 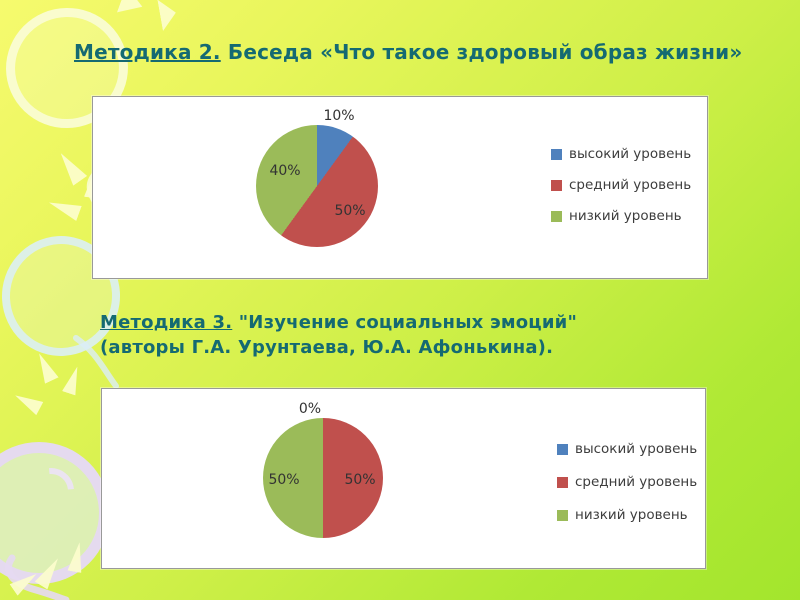 I want to click on section-1-title-prefix: Методика 2., so click(x=147, y=52).